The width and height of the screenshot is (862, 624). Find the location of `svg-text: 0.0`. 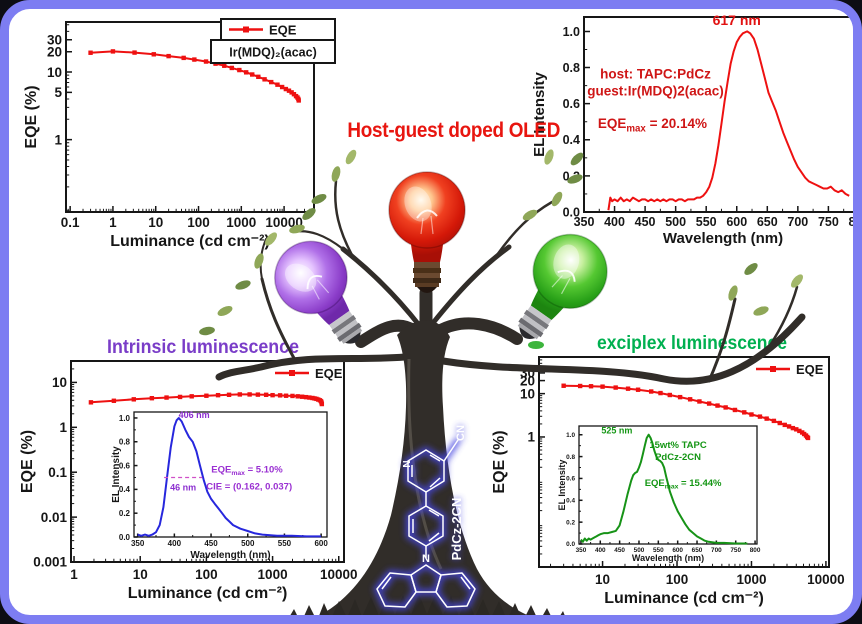

svg-text: 0.0 is located at coordinates (125, 537).